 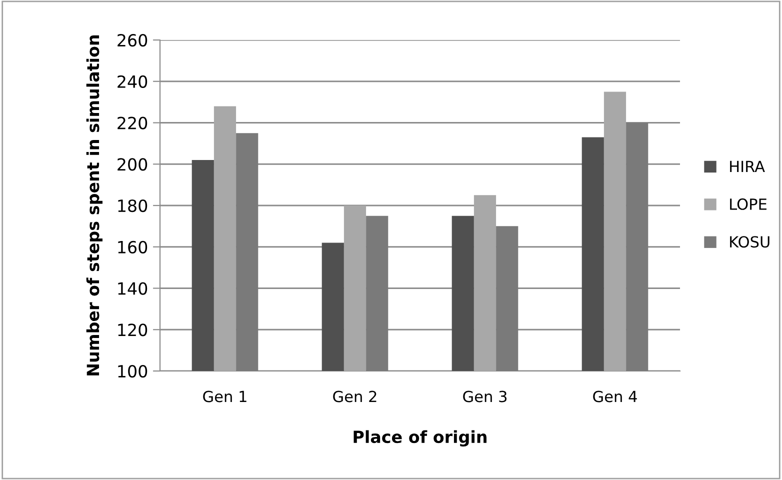 I want to click on y-tick-label: 240, so click(x=133, y=81).